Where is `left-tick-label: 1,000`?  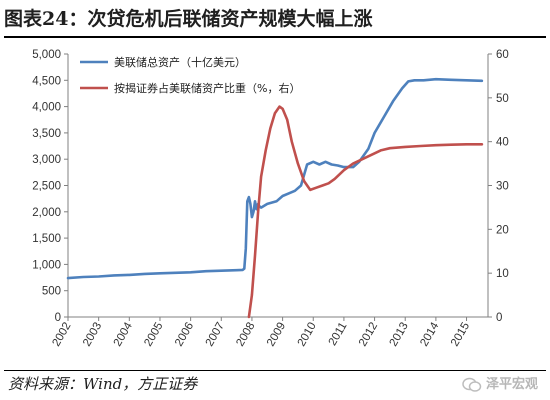
left-tick-label: 1,000 is located at coordinates (46, 265).